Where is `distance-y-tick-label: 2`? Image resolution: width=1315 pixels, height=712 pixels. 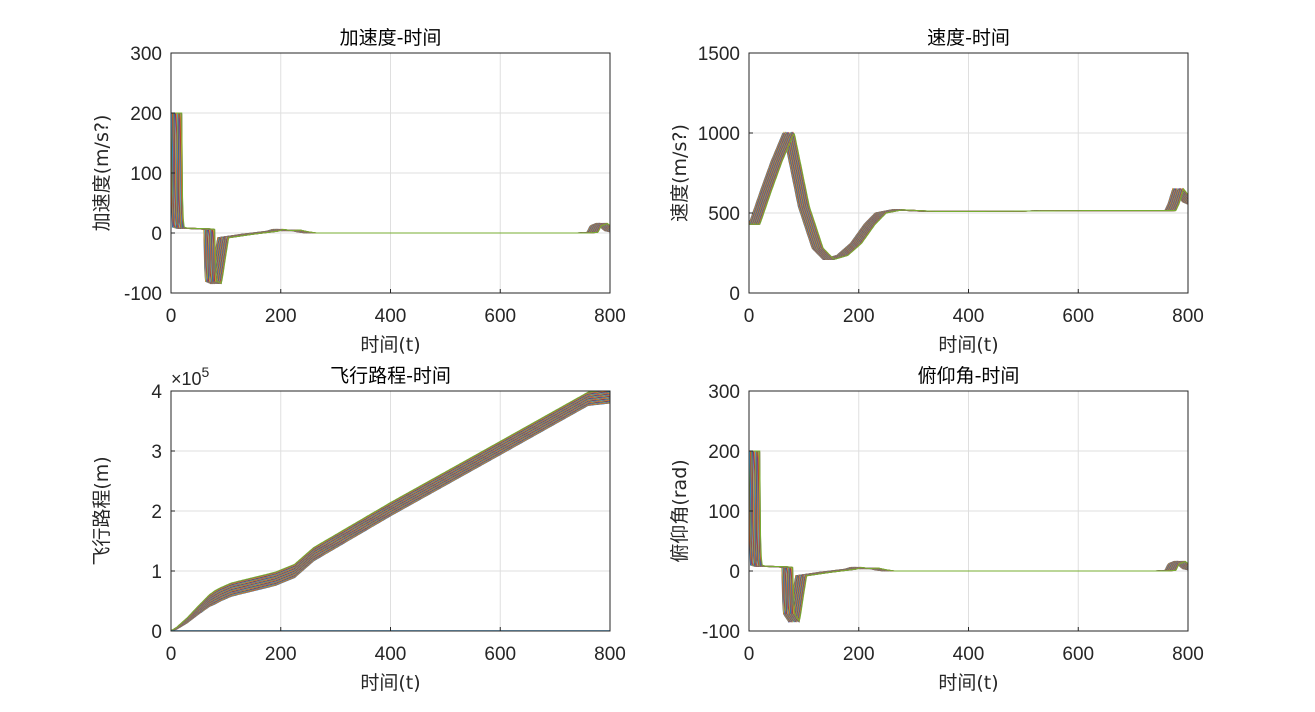 distance-y-tick-label: 2 is located at coordinates (156, 512).